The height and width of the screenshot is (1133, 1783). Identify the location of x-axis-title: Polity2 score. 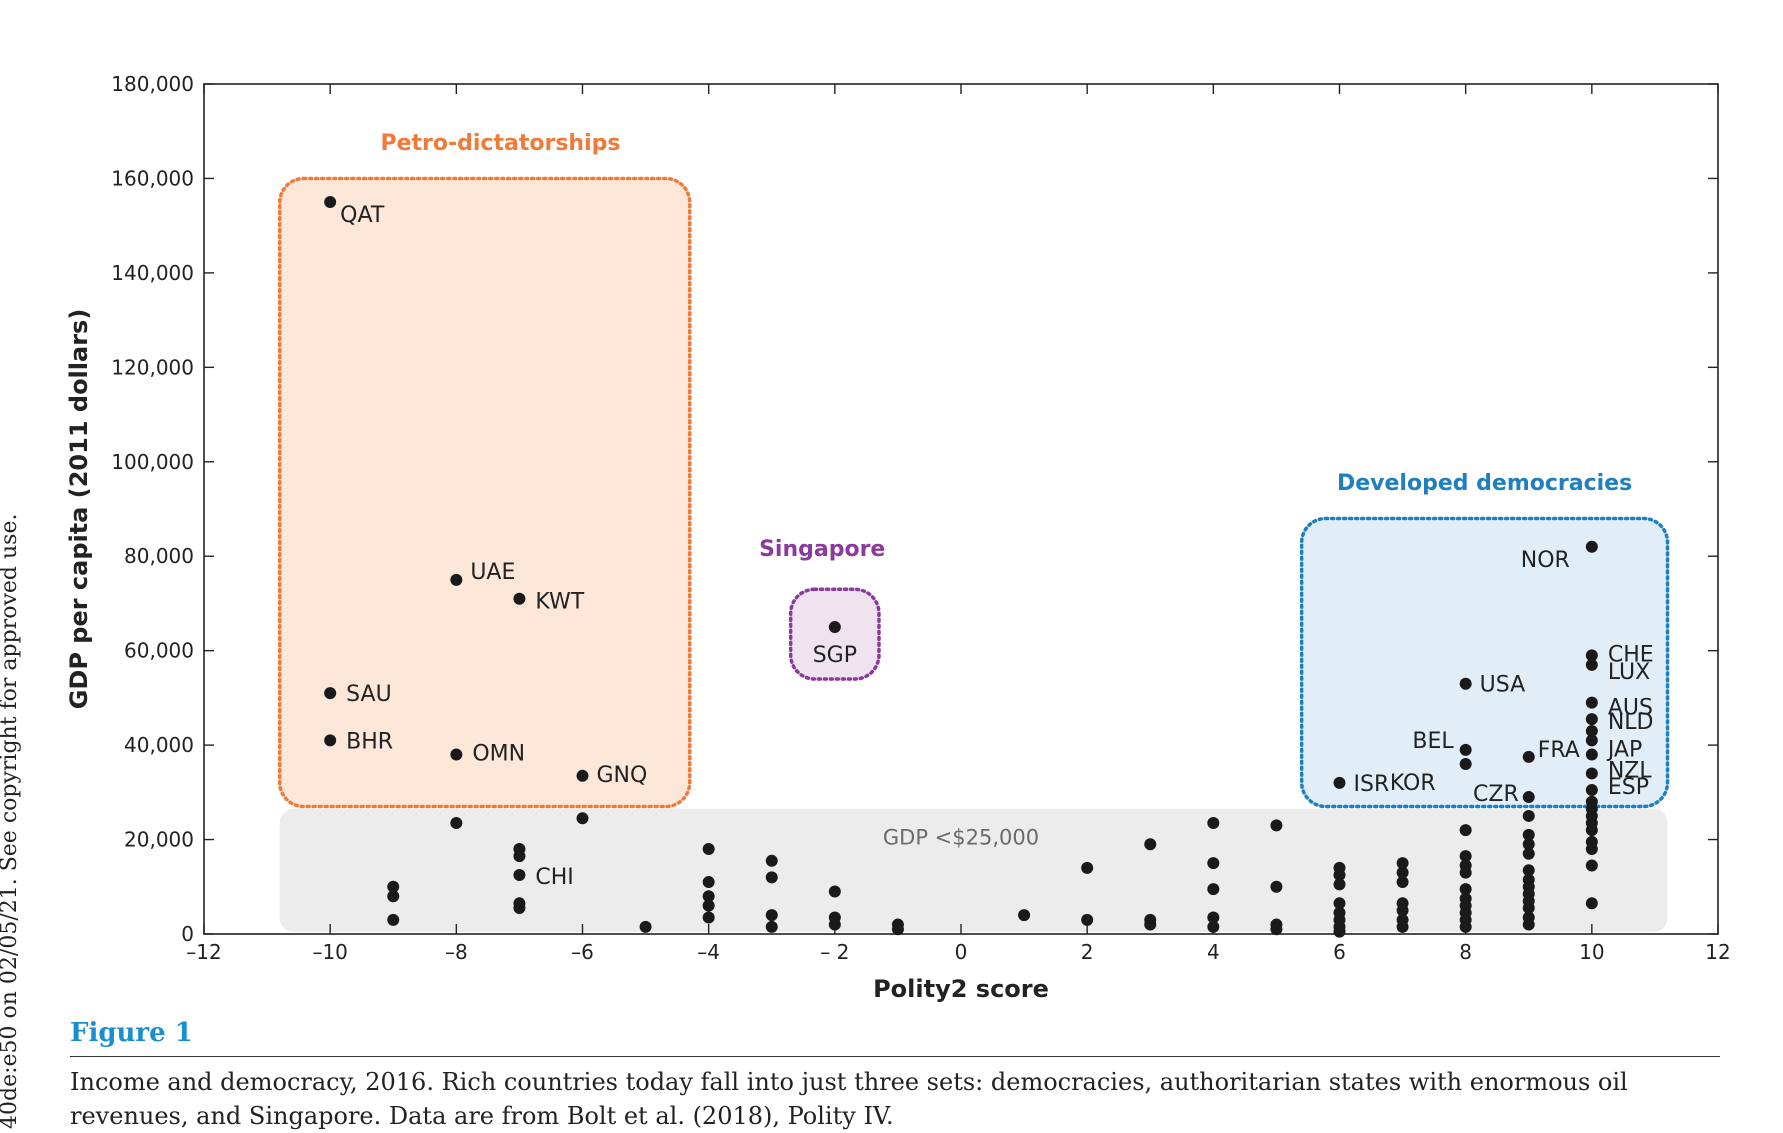
(961, 989).